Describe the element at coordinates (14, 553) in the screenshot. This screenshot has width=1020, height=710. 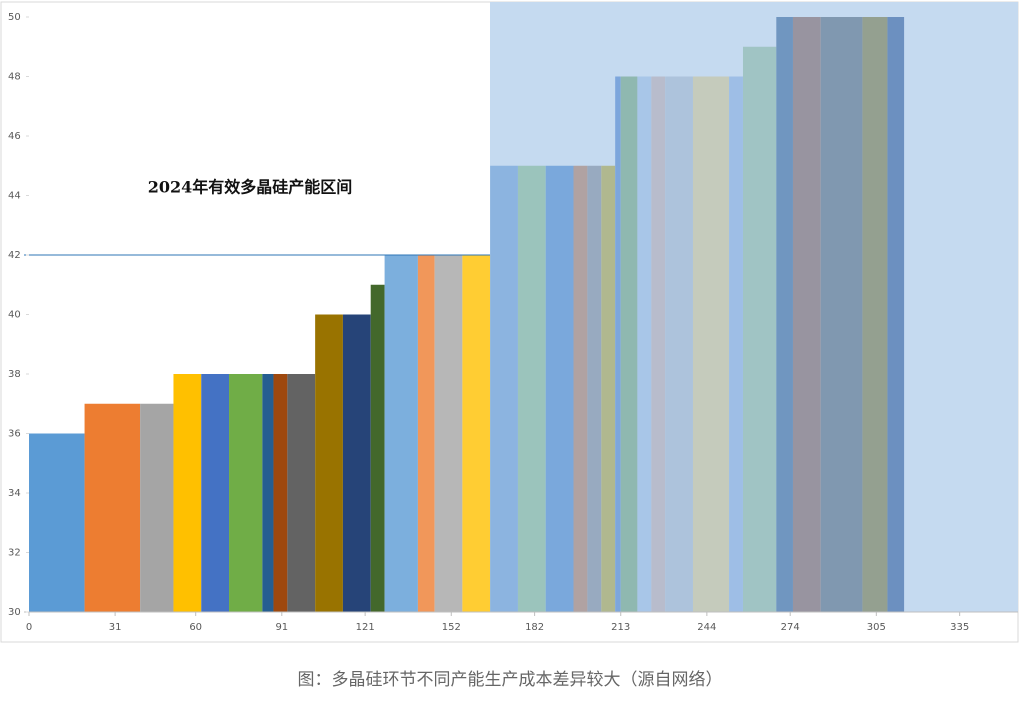
I see `y-tick-label: 32` at that location.